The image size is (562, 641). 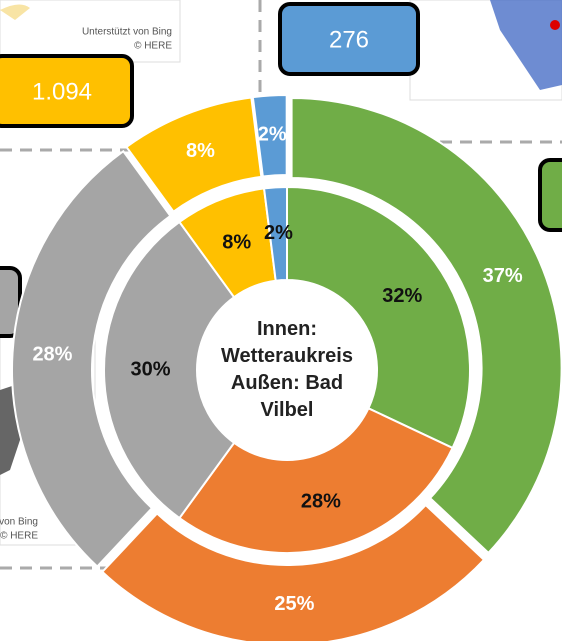 I want to click on data-label: 25%, so click(x=294, y=604).